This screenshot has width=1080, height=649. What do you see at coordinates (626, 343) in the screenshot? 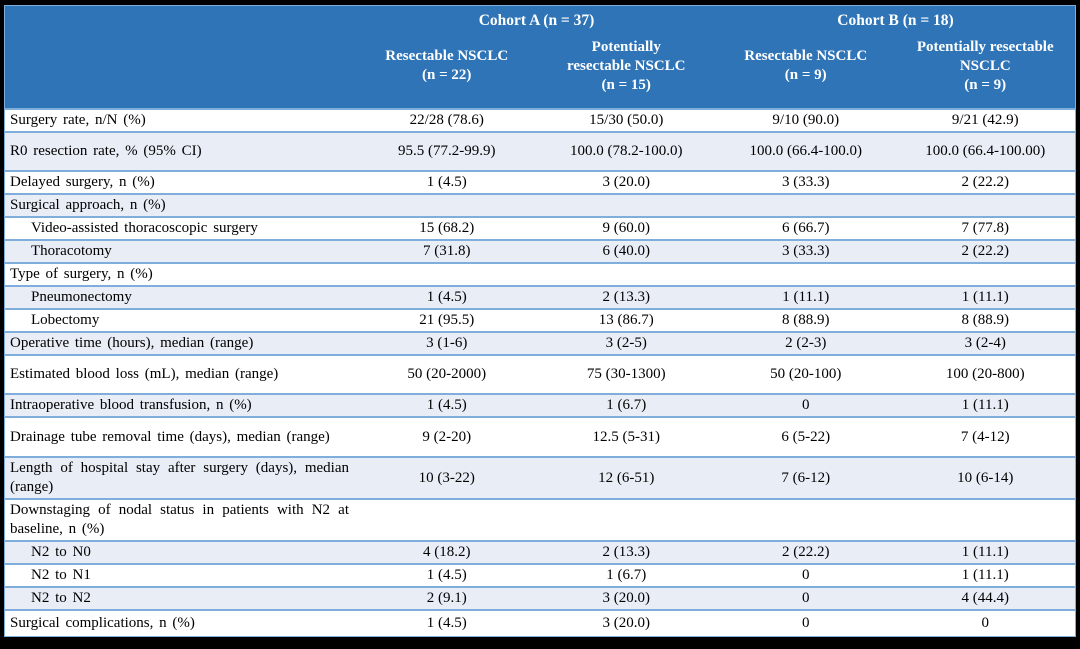
I see `value-cell-cohort-a-potentially-resectable: 3 (2-5)` at bounding box center [626, 343].